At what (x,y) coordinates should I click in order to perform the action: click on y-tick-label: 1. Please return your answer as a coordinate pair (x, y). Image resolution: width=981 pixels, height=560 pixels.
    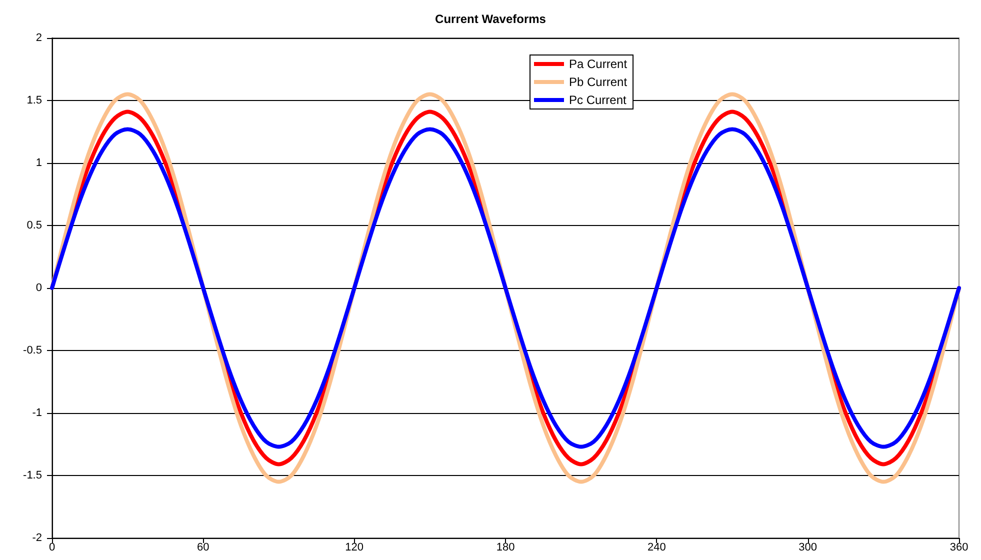
    Looking at the image, I should click on (39, 163).